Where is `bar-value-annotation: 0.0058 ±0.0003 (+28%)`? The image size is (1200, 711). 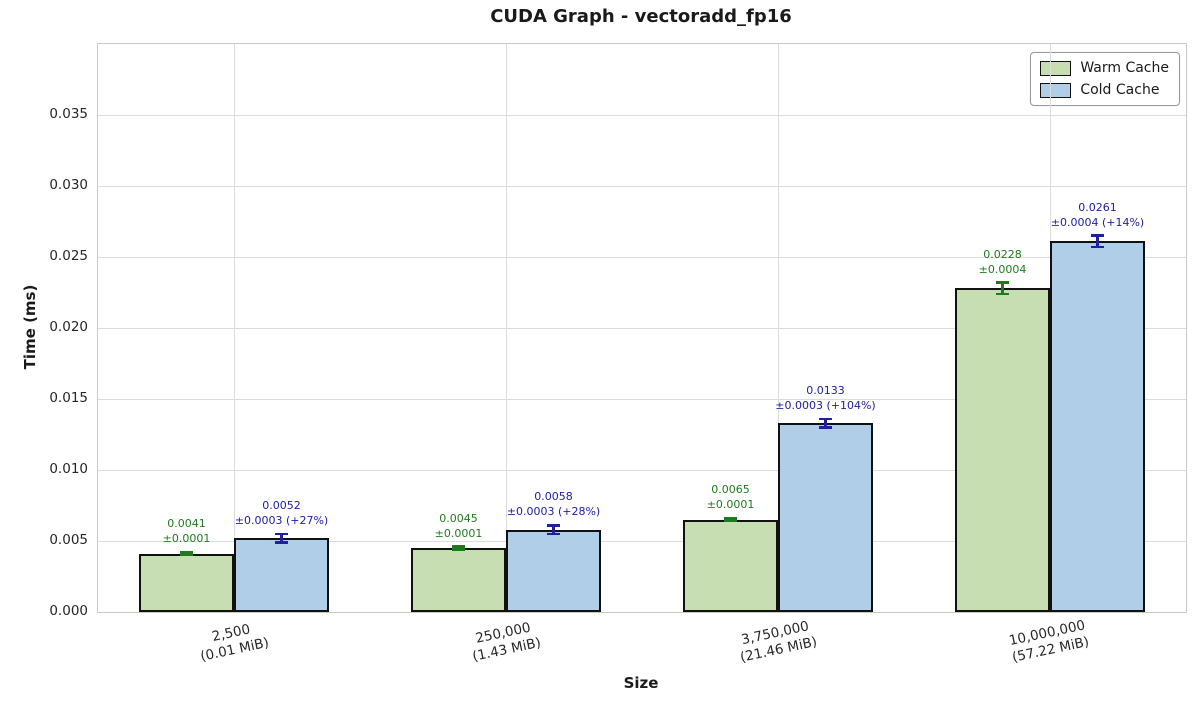 bar-value-annotation: 0.0058 ±0.0003 (+28%) is located at coordinates (554, 504).